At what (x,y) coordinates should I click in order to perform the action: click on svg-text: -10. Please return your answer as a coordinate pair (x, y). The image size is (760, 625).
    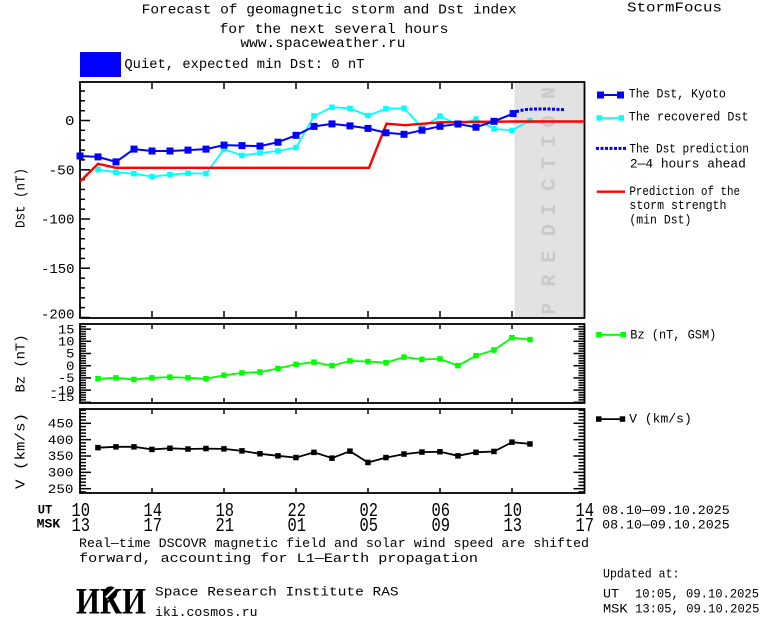
    Looking at the image, I should click on (62, 391).